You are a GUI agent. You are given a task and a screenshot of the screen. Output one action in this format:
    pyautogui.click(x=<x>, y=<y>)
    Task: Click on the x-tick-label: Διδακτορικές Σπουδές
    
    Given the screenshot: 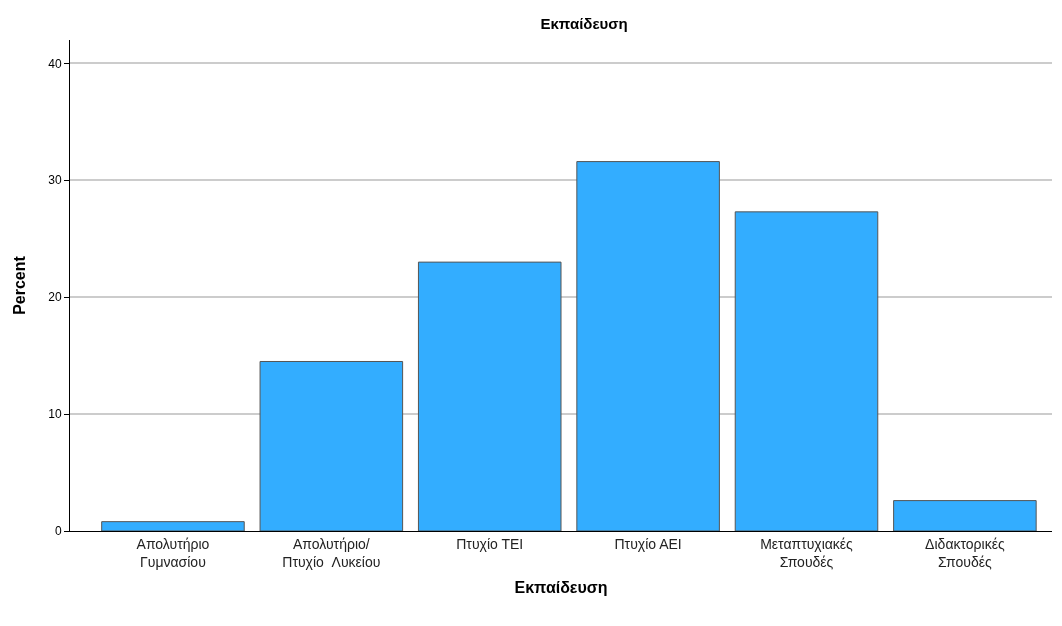 What is the action you would take?
    pyautogui.click(x=965, y=552)
    